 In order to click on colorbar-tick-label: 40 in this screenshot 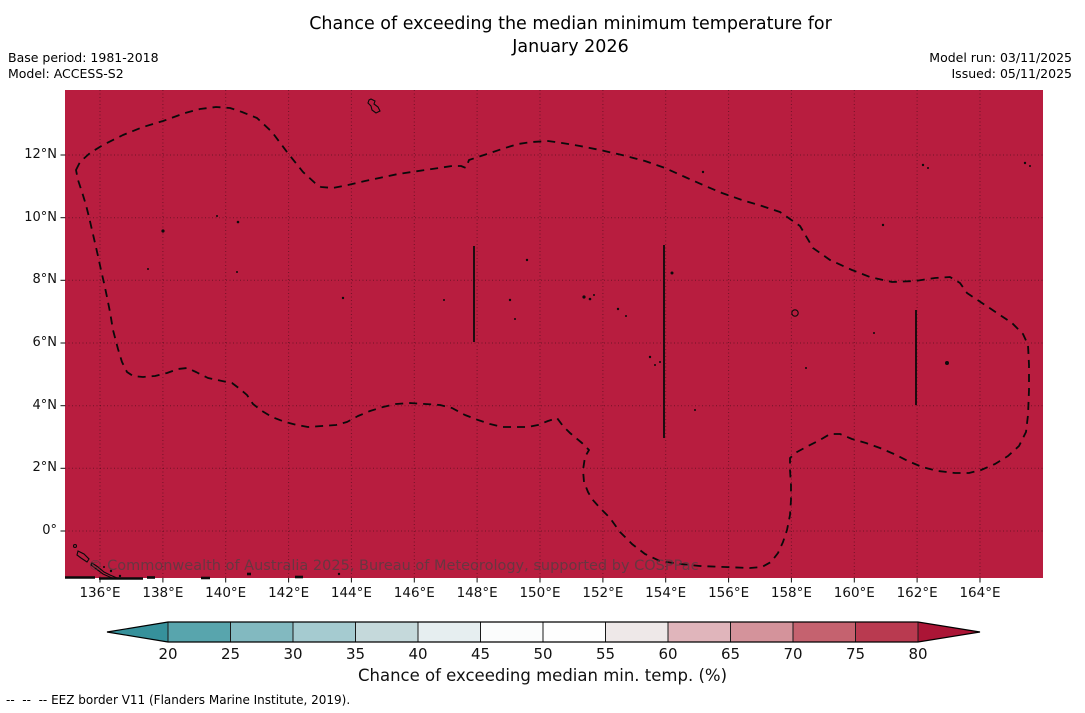, I will do `click(417, 654)`.